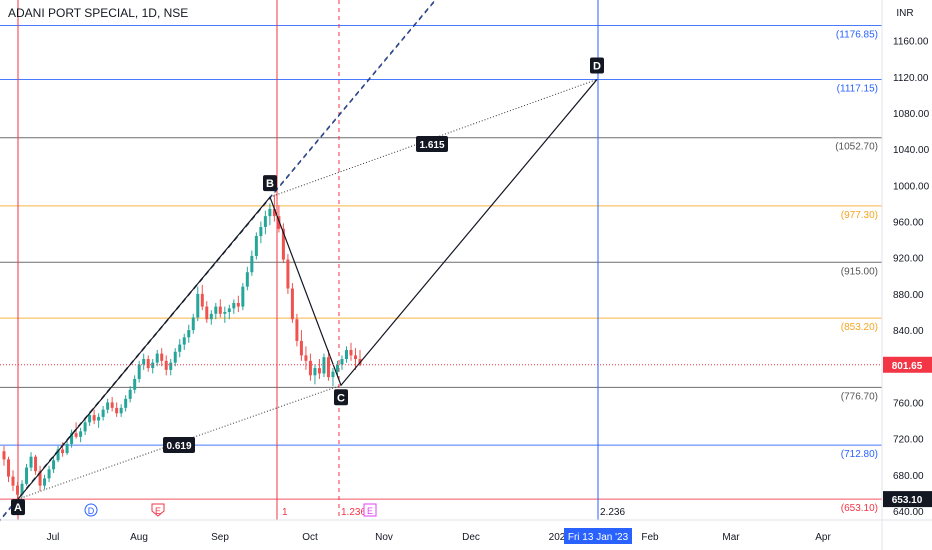 Image resolution: width=932 pixels, height=550 pixels. Describe the element at coordinates (904, 13) in the screenshot. I see `currency-label: INR` at that location.